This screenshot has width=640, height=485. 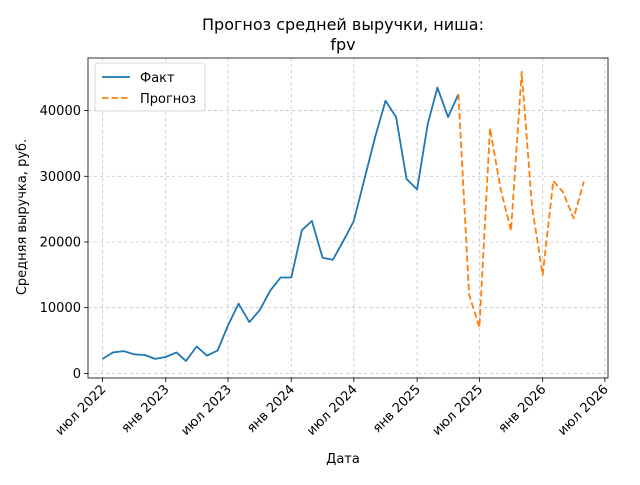 I want to click on forecast-series-line, so click(x=521, y=199).